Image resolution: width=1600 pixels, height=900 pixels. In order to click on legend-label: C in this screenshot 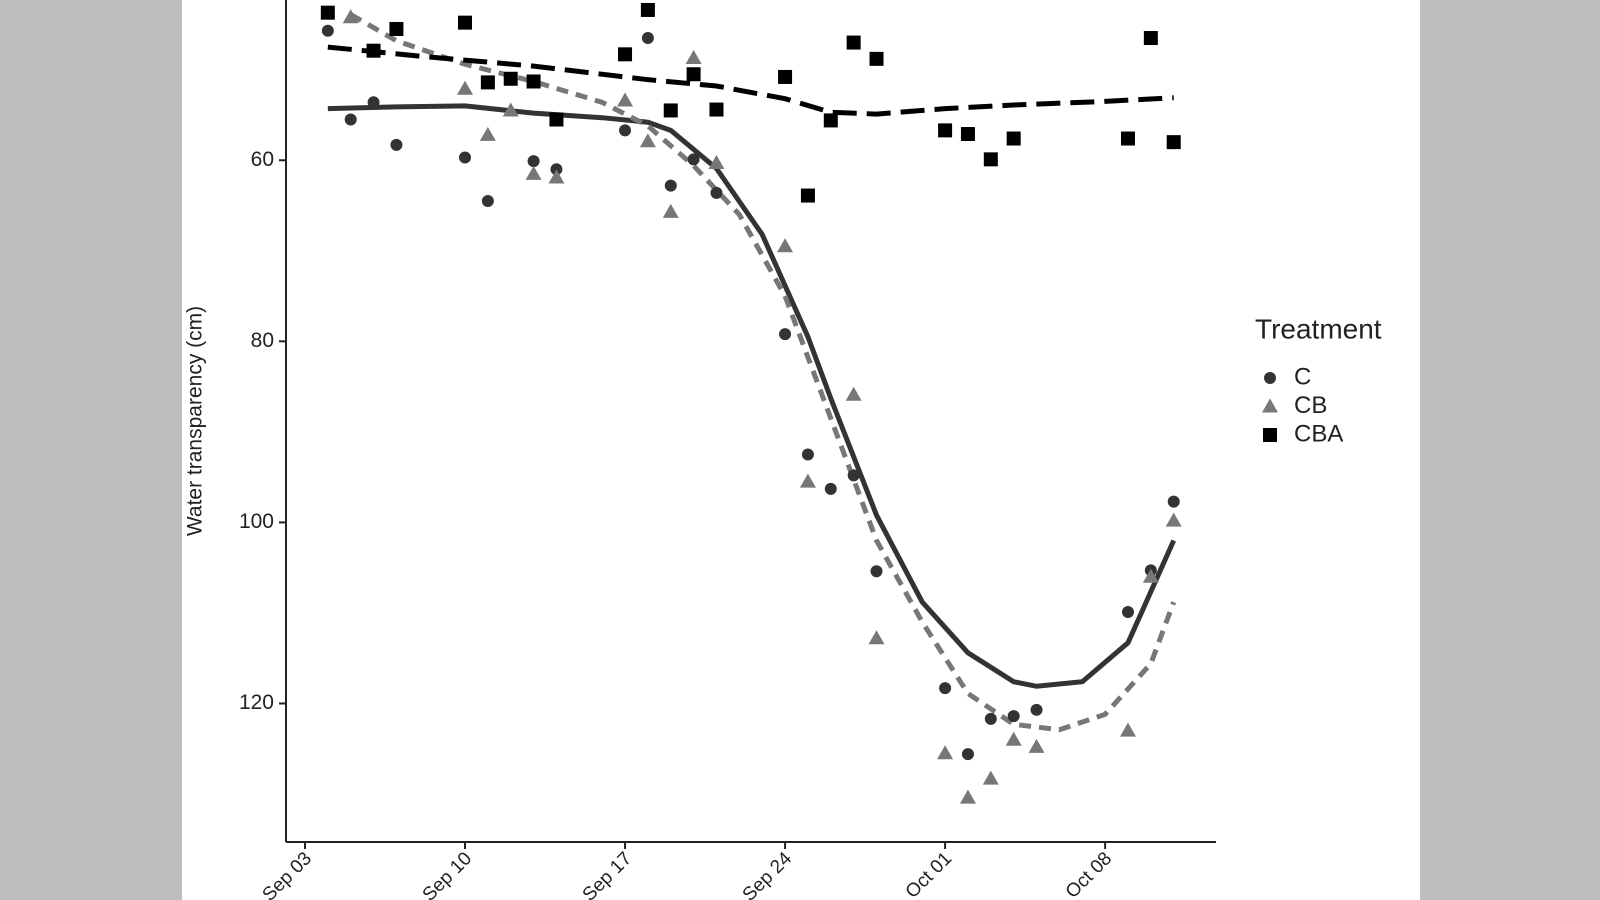, I will do `click(1302, 376)`.